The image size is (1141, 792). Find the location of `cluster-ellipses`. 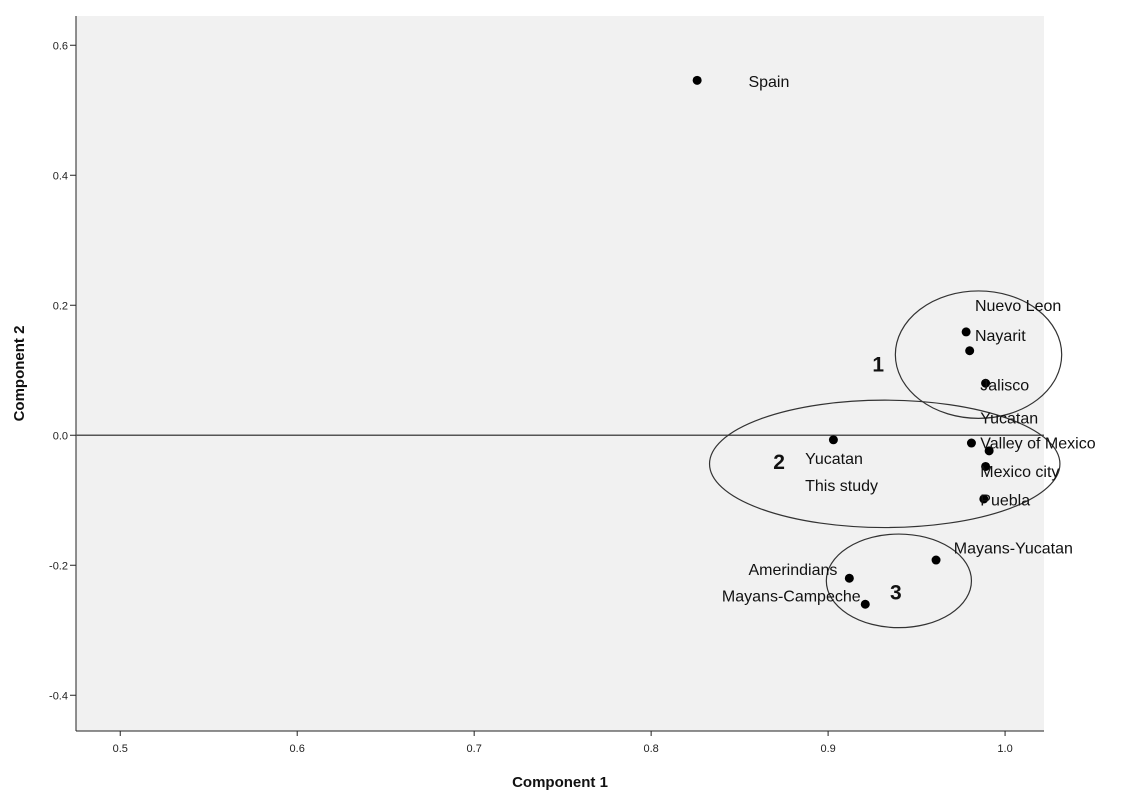

cluster-ellipses is located at coordinates (885, 459).